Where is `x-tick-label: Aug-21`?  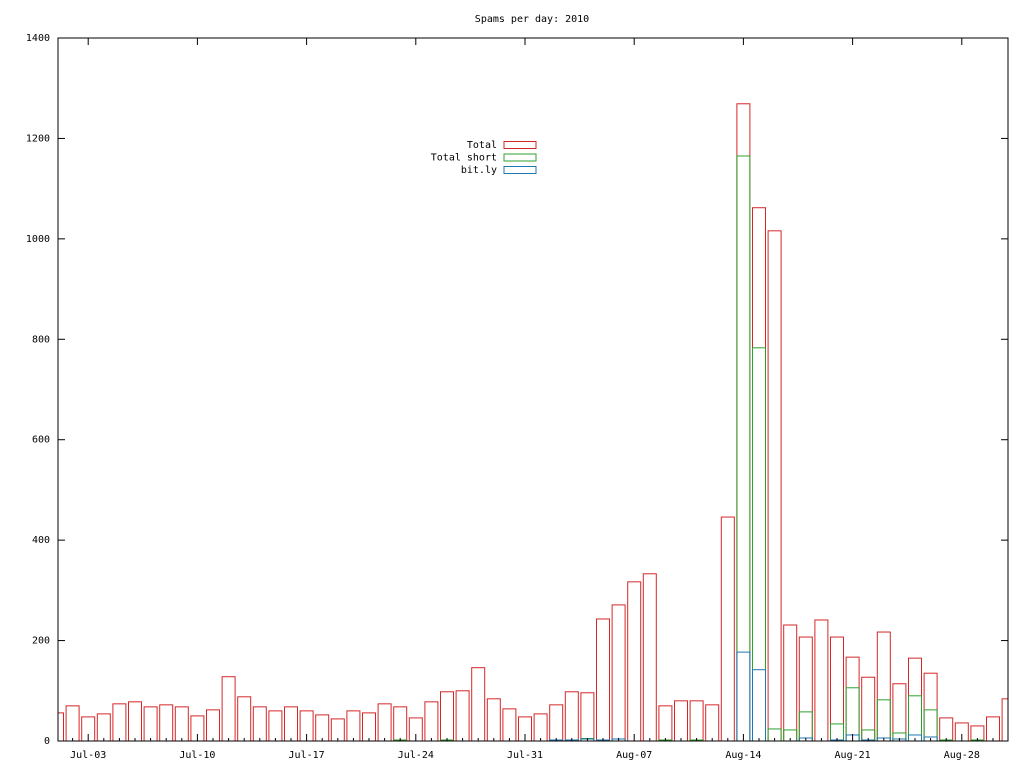 x-tick-label: Aug-21 is located at coordinates (853, 755).